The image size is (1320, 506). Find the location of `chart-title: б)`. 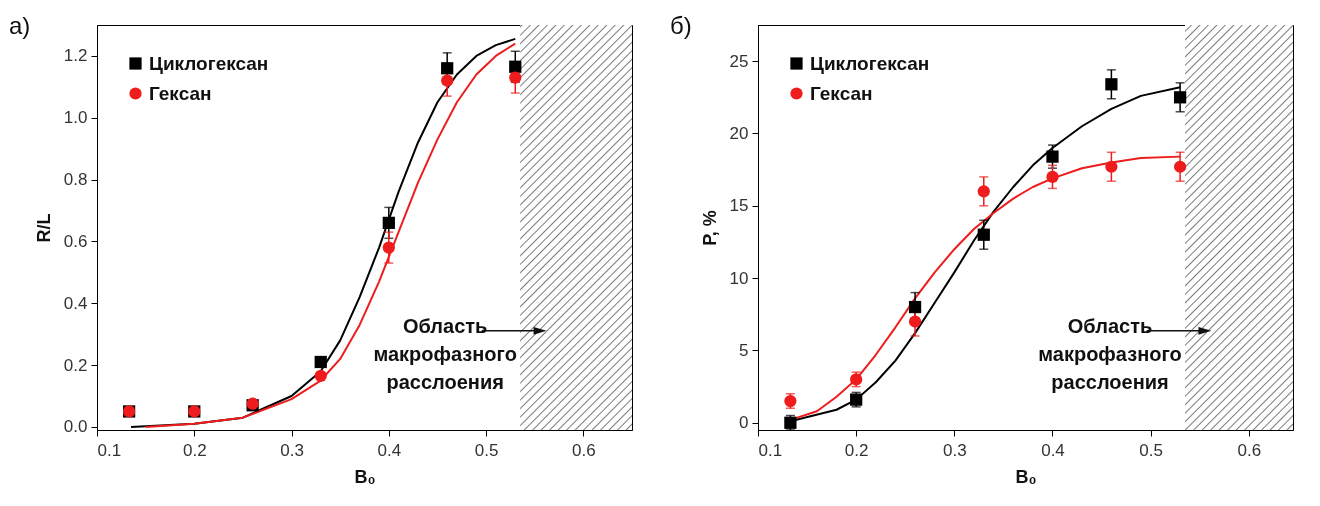

chart-title: б) is located at coordinates (681, 25).